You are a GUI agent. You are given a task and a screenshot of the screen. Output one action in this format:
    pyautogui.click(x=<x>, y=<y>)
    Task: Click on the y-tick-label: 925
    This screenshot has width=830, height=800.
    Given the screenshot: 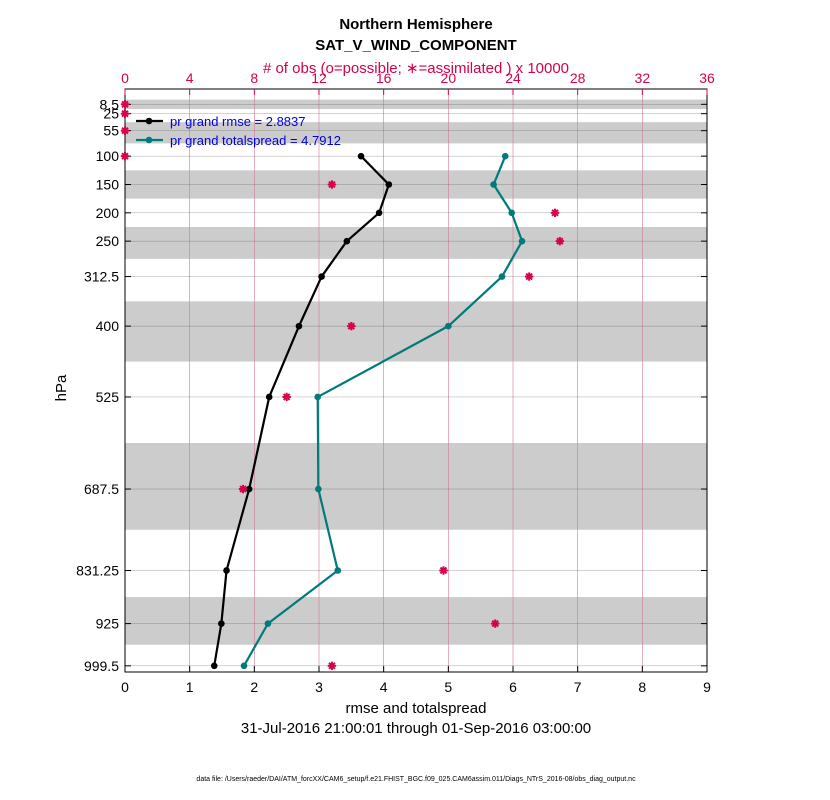 What is the action you would take?
    pyautogui.click(x=108, y=624)
    